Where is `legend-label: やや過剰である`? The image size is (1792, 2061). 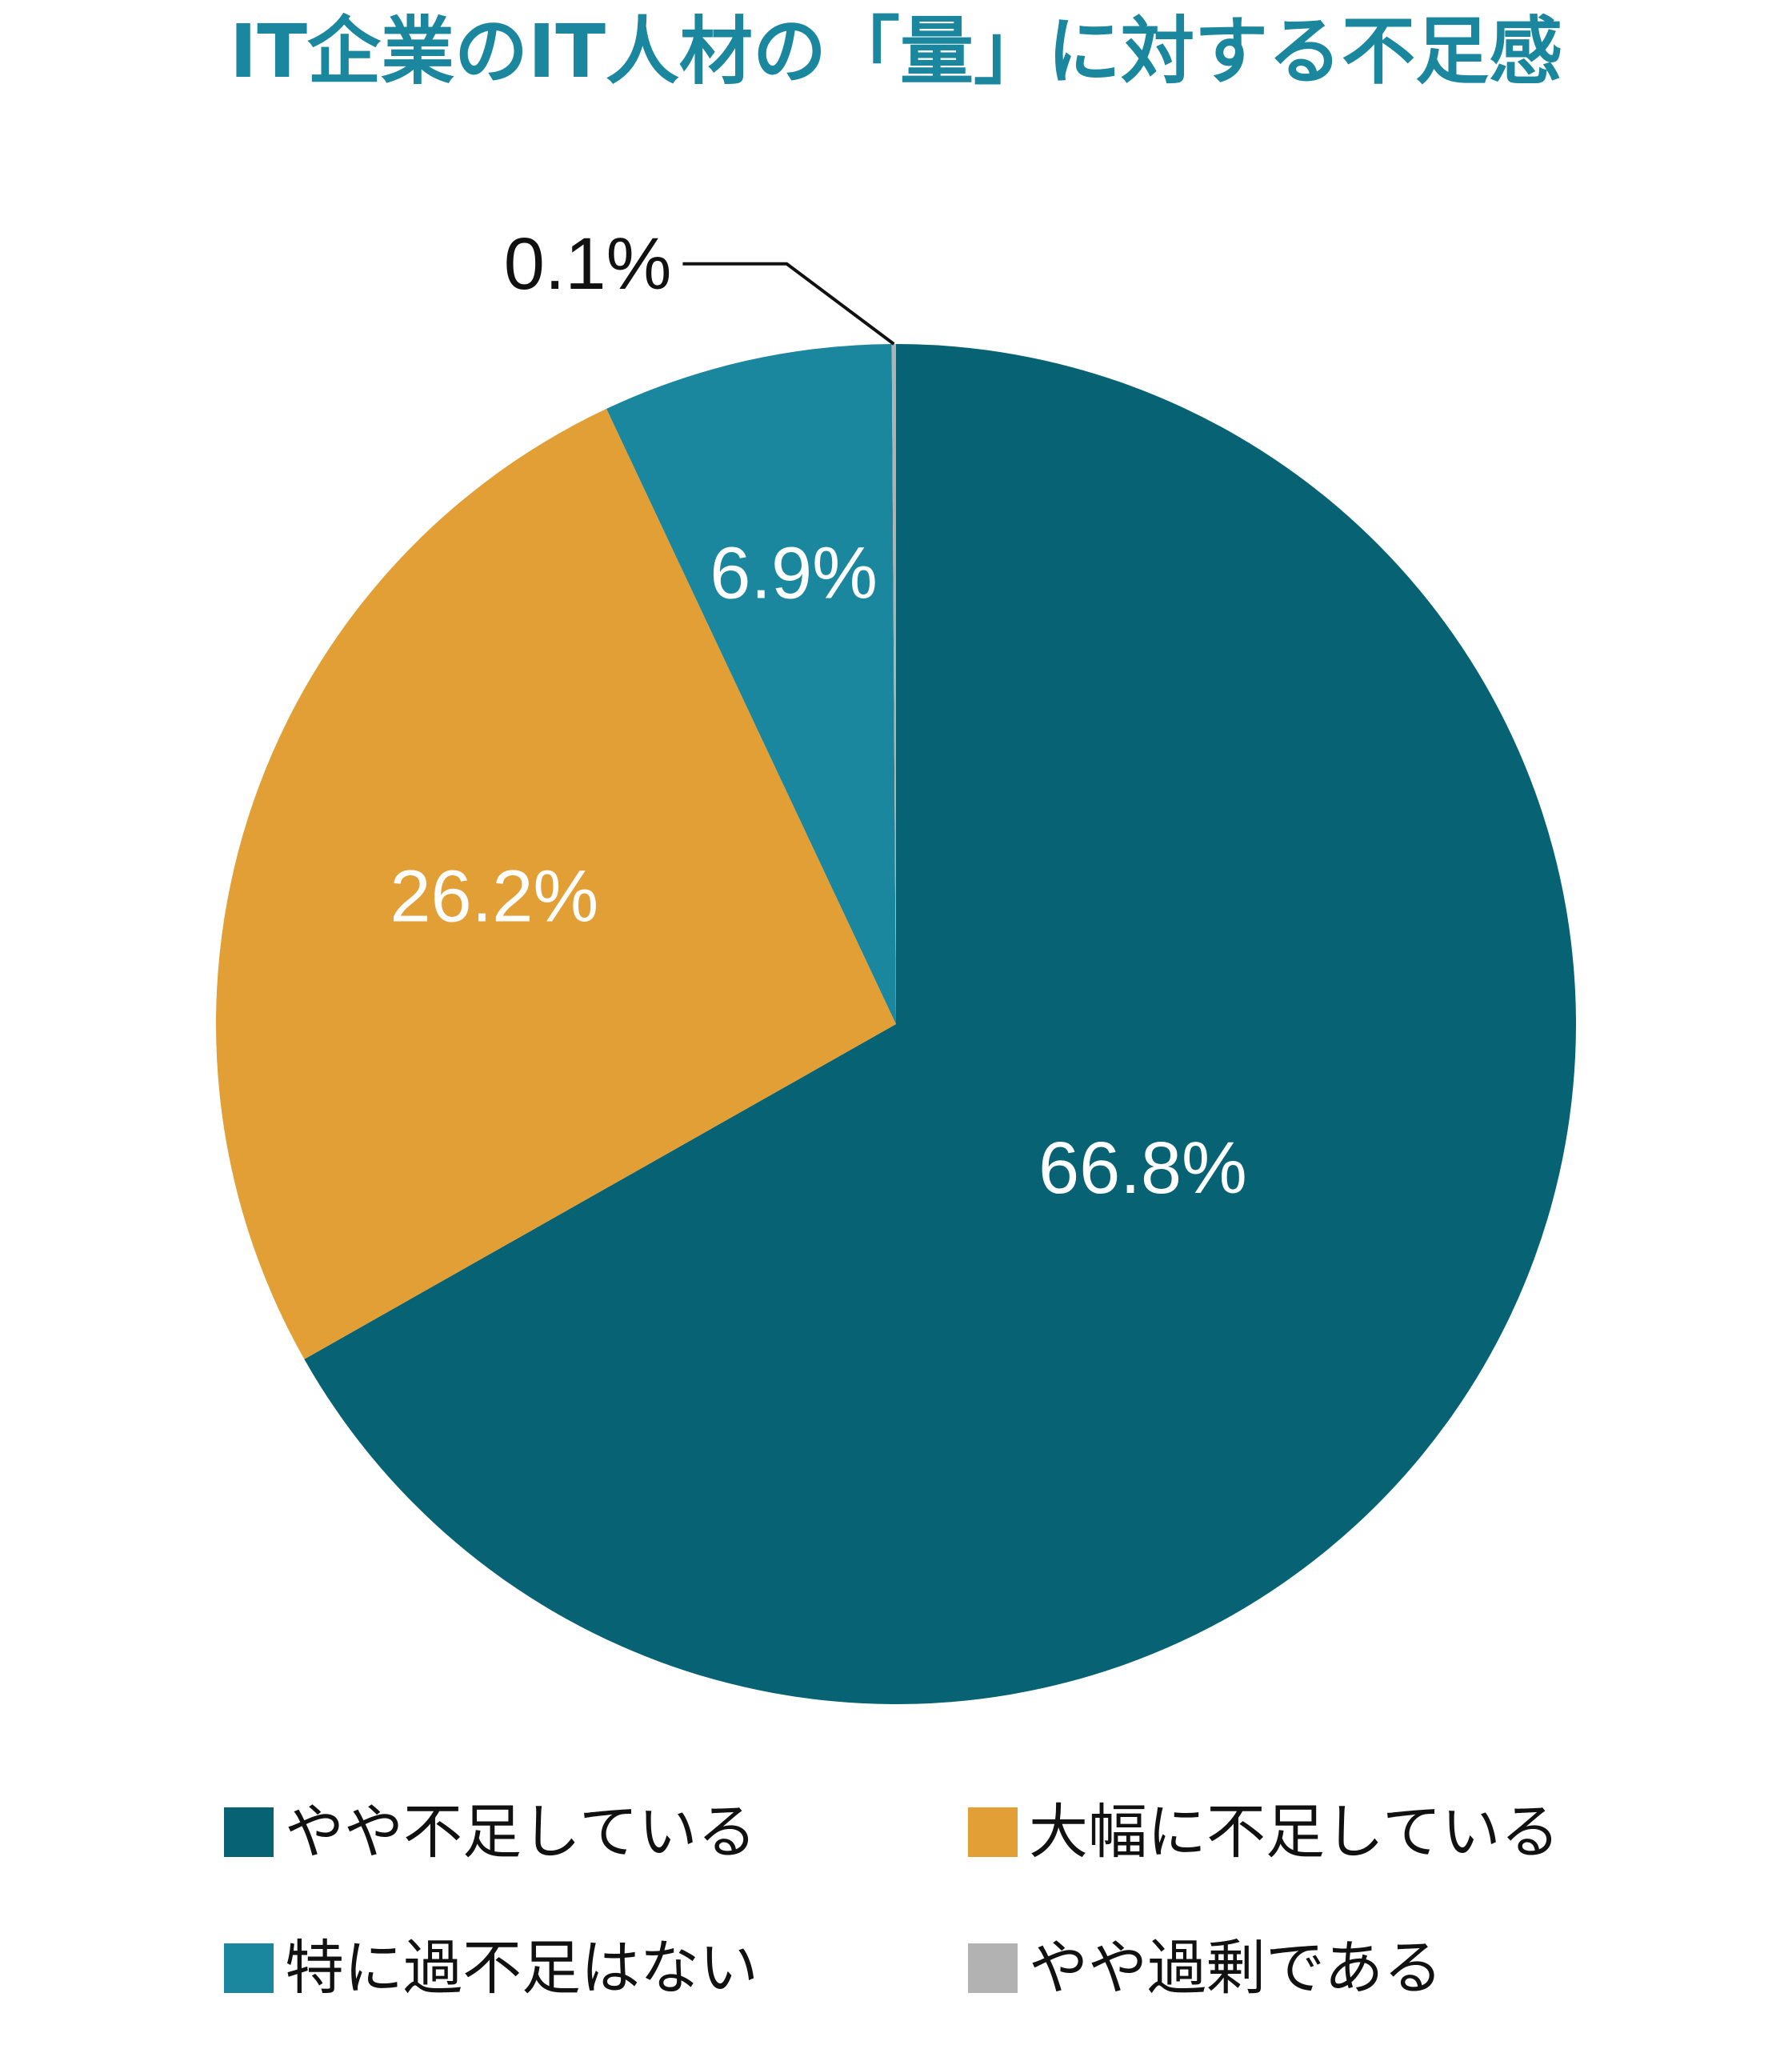
legend-label: やや過剰である is located at coordinates (1236, 1968).